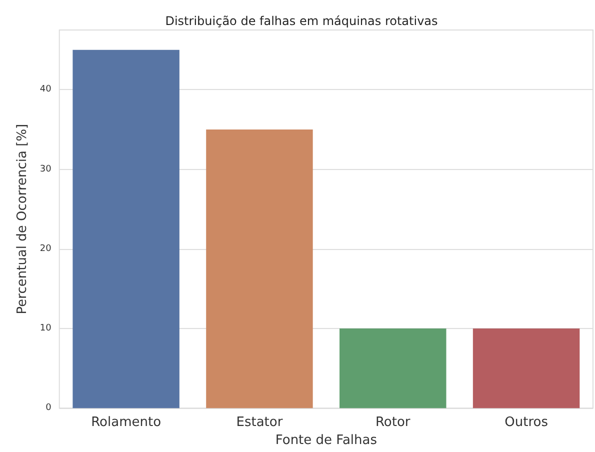 The width and height of the screenshot is (595, 452). Describe the element at coordinates (22, 219) in the screenshot. I see `y-axis-title: Percentual de Ocorrencia [%]` at that location.